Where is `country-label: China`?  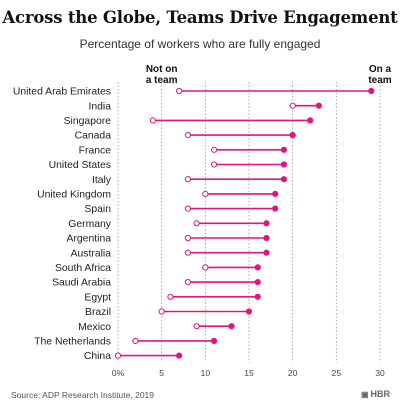 country-label: China is located at coordinates (97, 356).